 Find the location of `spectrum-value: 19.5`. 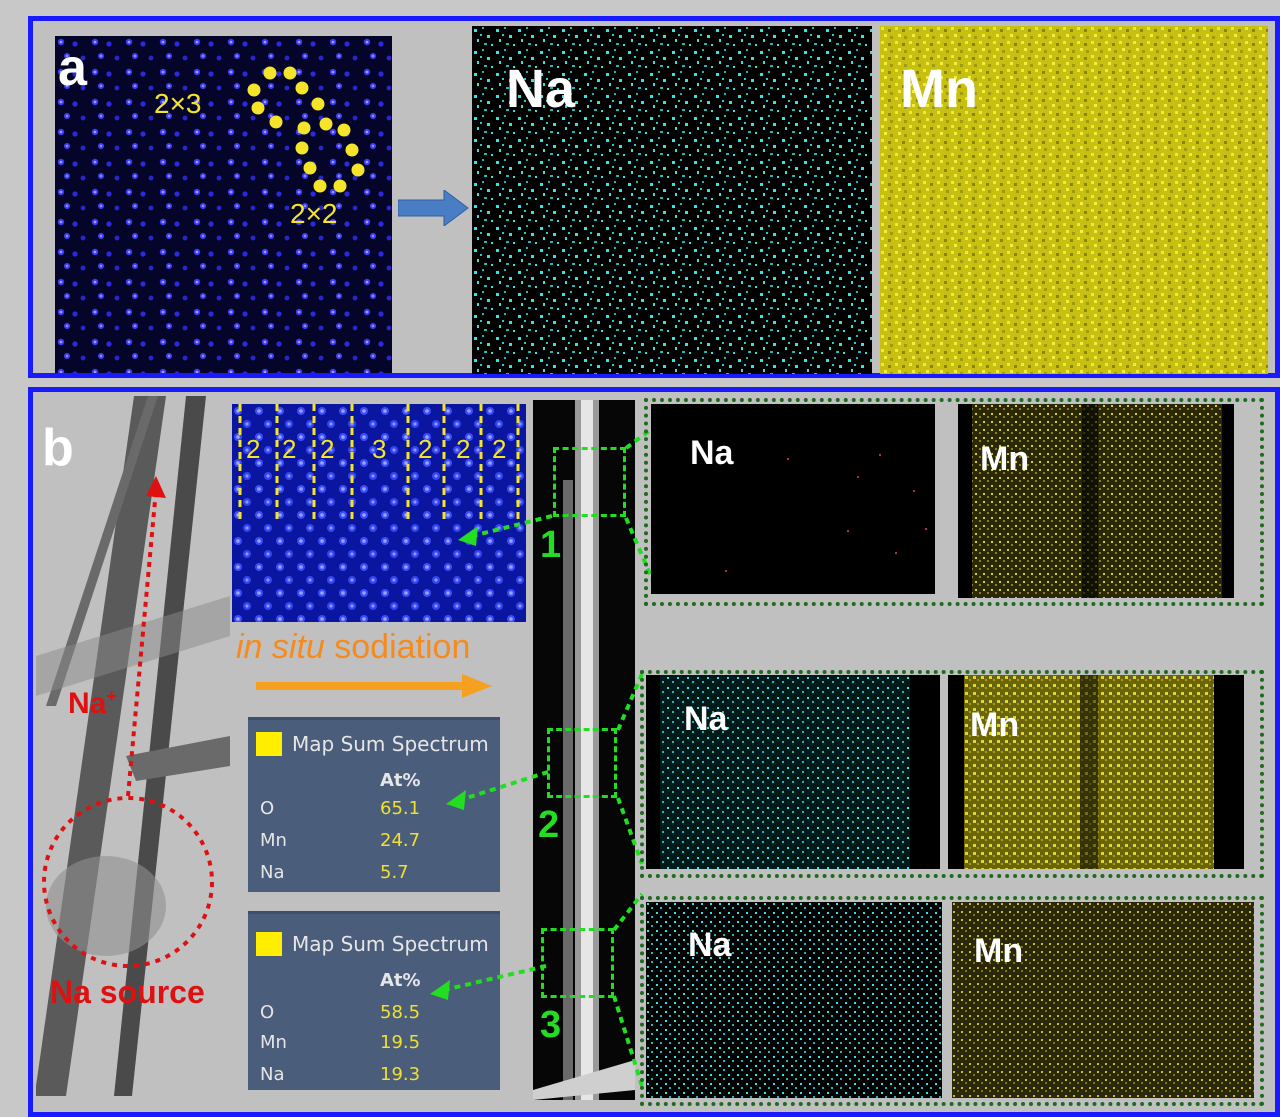

spectrum-value: 19.5 is located at coordinates (400, 1042).